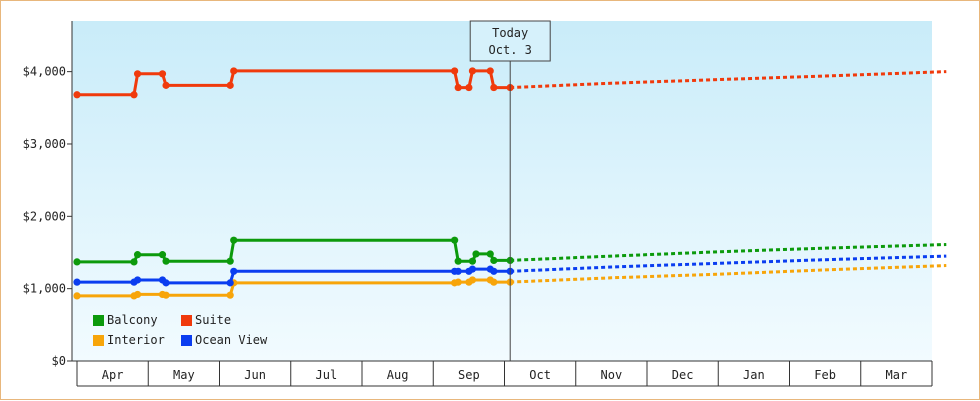 The image size is (980, 401). Describe the element at coordinates (612, 375) in the screenshot. I see `month-label: Nov` at that location.